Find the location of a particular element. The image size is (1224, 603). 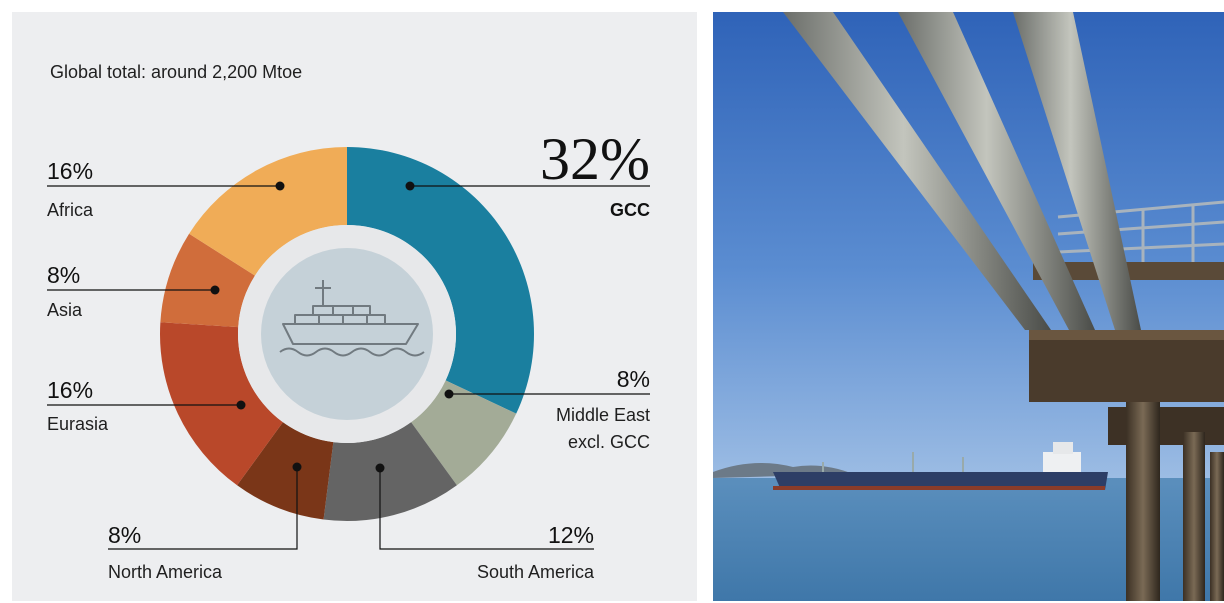

category-label-asia: Asia is located at coordinates (65, 310).